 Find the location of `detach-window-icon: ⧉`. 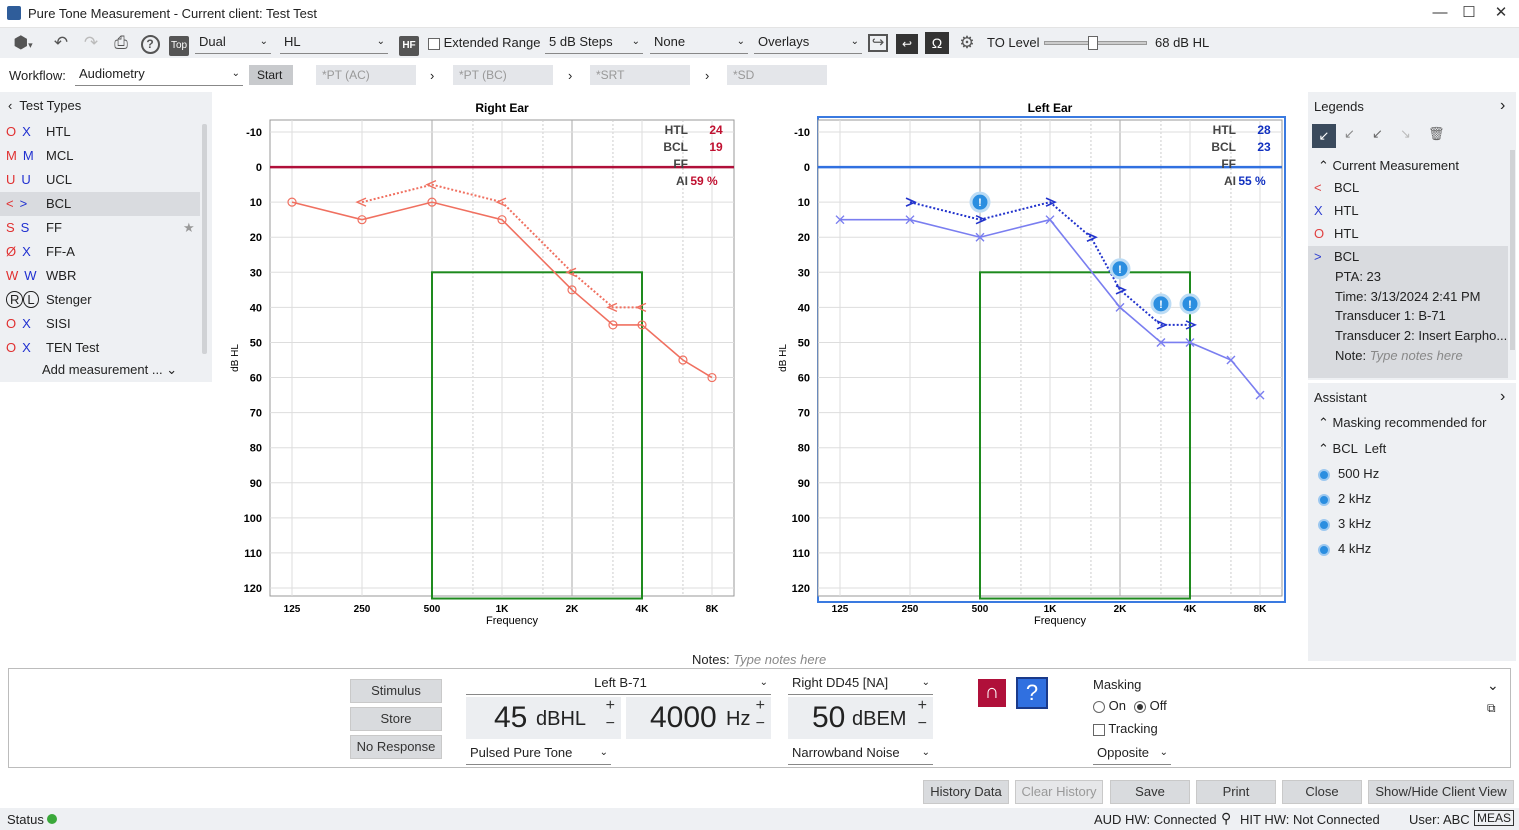

detach-window-icon: ⧉ is located at coordinates (1491, 708).